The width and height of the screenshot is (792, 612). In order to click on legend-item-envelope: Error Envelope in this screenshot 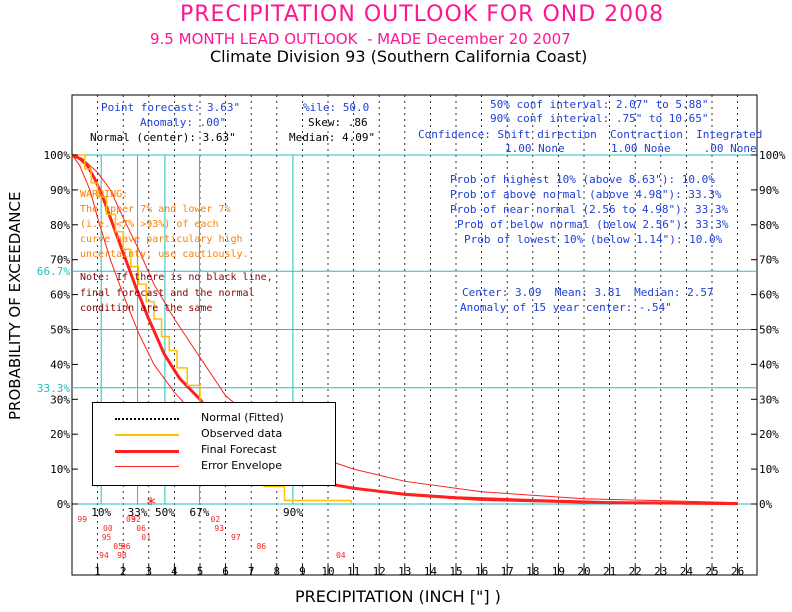, I will do `click(214, 467)`.